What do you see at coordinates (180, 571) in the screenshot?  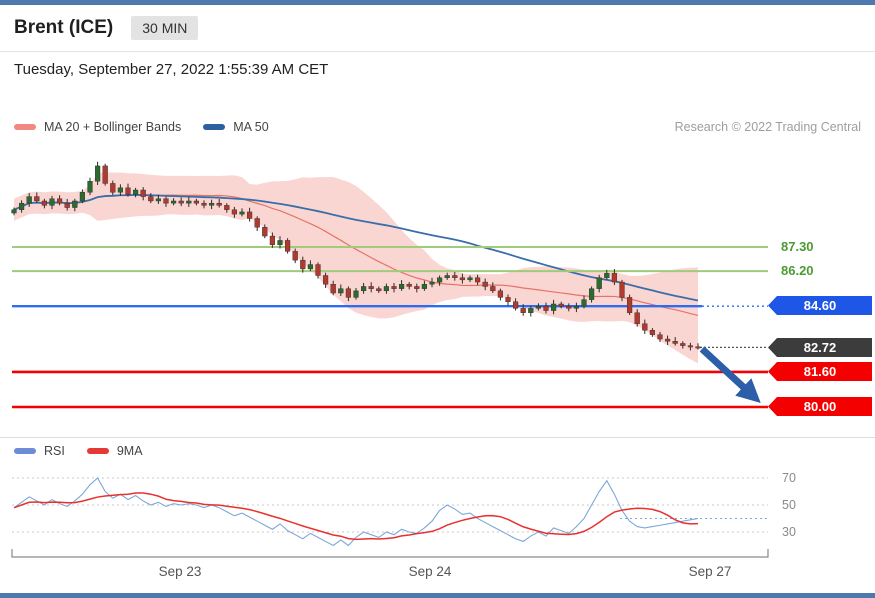 I see `x-axis-label-sep23: Sep 23` at bounding box center [180, 571].